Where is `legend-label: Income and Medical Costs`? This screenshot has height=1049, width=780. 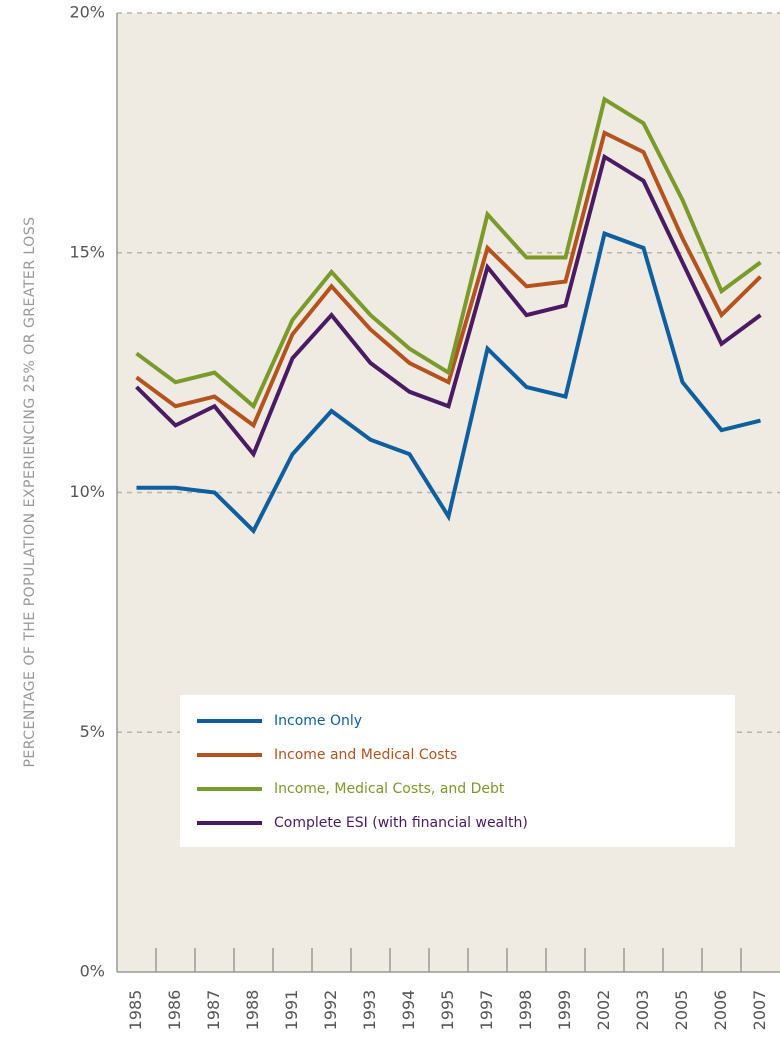 legend-label: Income and Medical Costs is located at coordinates (365, 755).